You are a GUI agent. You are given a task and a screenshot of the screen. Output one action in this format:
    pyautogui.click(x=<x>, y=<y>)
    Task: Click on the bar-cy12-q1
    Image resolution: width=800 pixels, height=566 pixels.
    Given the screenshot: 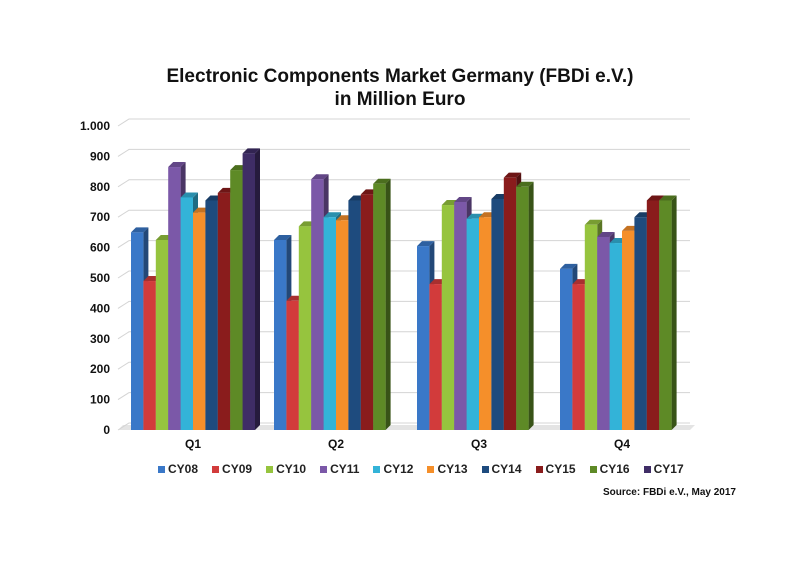 What is the action you would take?
    pyautogui.click(x=186, y=313)
    